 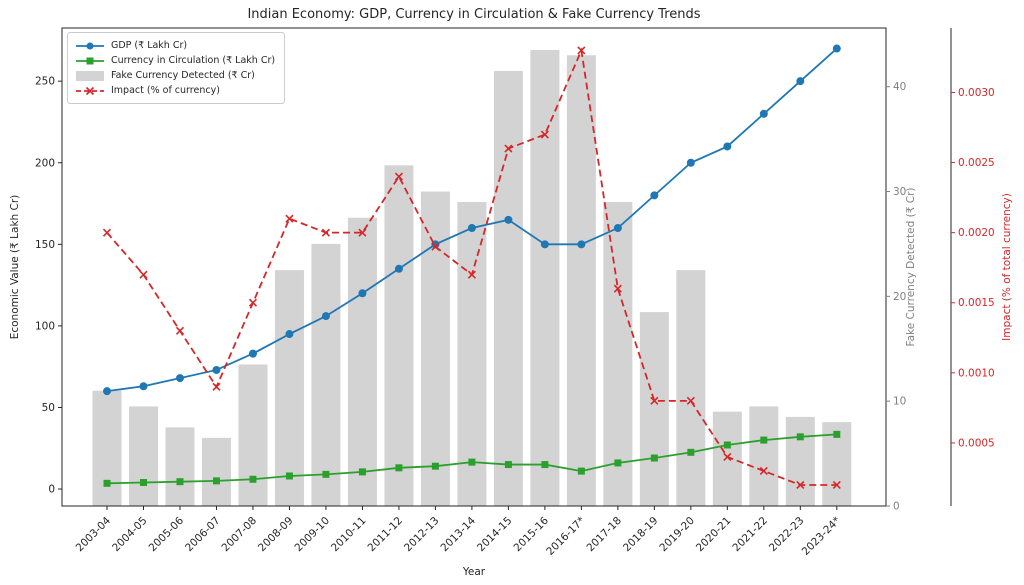 I want to click on impact-axis-tick-label: 0.0025, so click(x=976, y=163).